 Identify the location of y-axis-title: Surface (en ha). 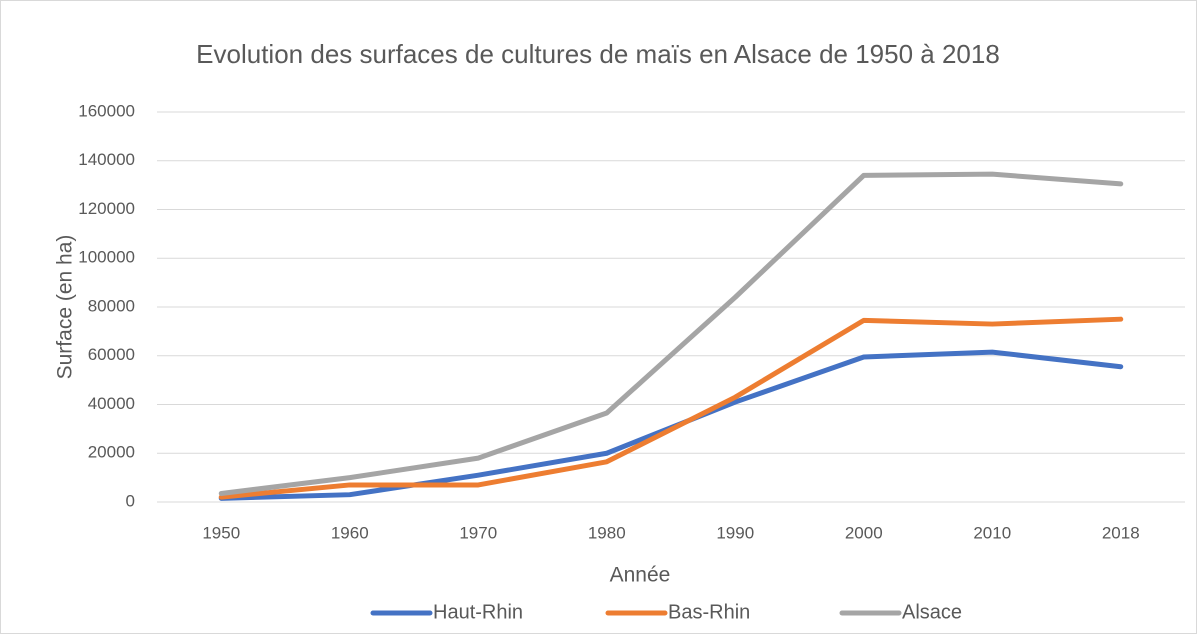
(65, 307).